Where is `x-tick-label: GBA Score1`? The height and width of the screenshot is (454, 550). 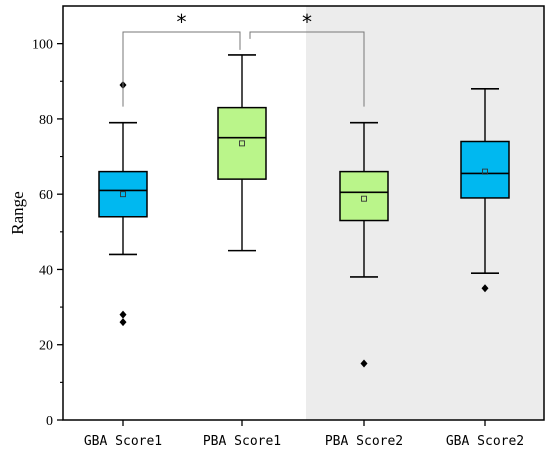 x-tick-label: GBA Score1 is located at coordinates (123, 441).